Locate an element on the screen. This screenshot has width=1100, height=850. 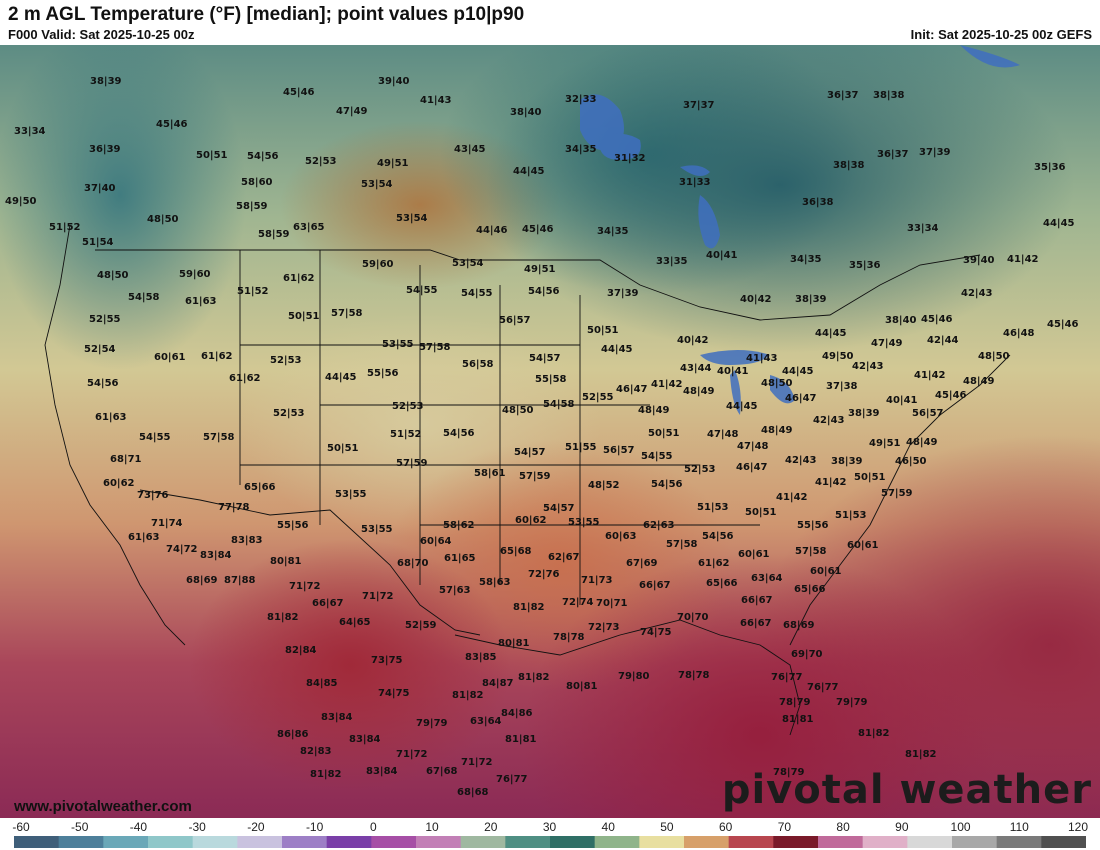
colorbar-tick-label: 10 is located at coordinates (432, 827).